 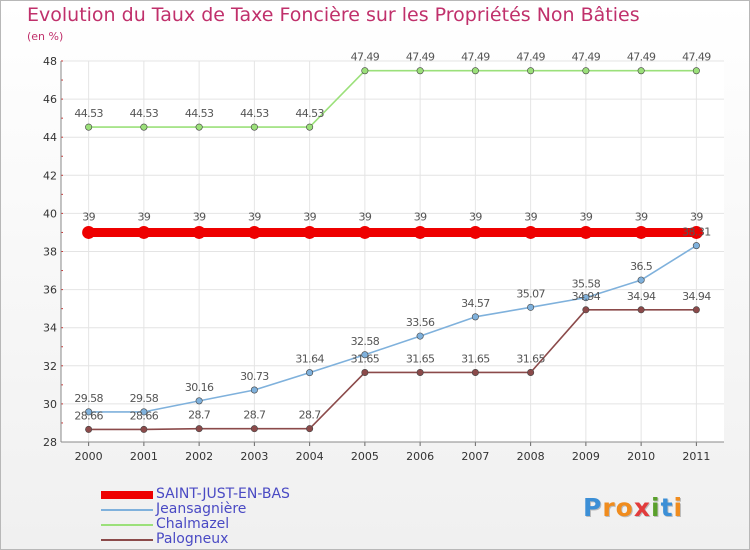 I want to click on legend-item: Chalmazel, so click(x=195, y=524).